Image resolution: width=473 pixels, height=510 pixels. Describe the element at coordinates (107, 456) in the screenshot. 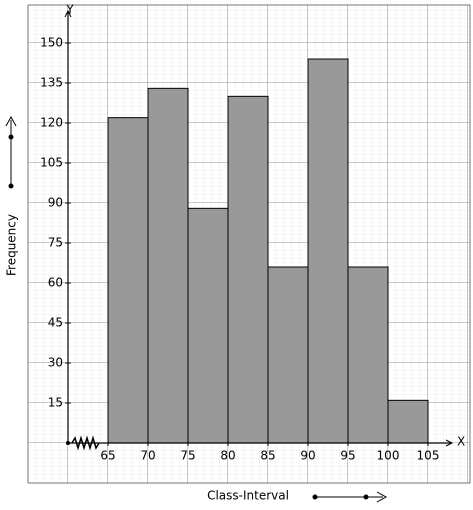

I see `x-tick-label: 65` at that location.